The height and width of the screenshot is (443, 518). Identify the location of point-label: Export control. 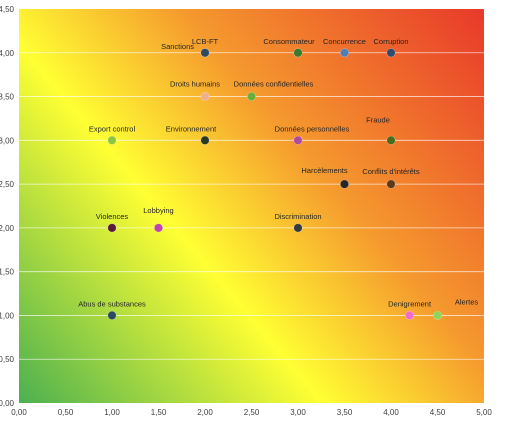
(112, 128).